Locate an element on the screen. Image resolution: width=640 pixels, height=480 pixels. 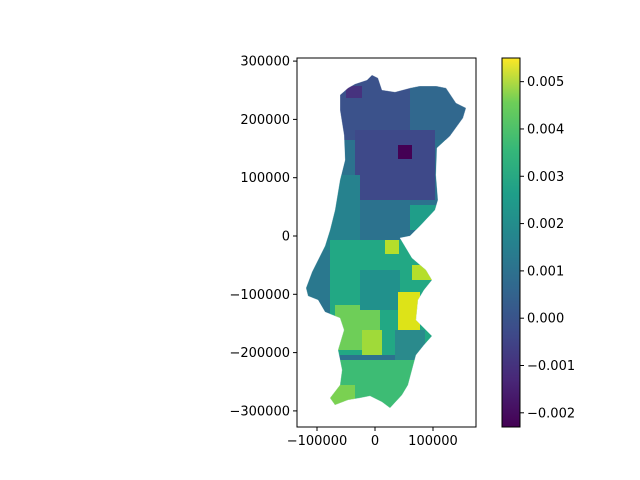
y-tick-label: −200000 is located at coordinates (259, 353).